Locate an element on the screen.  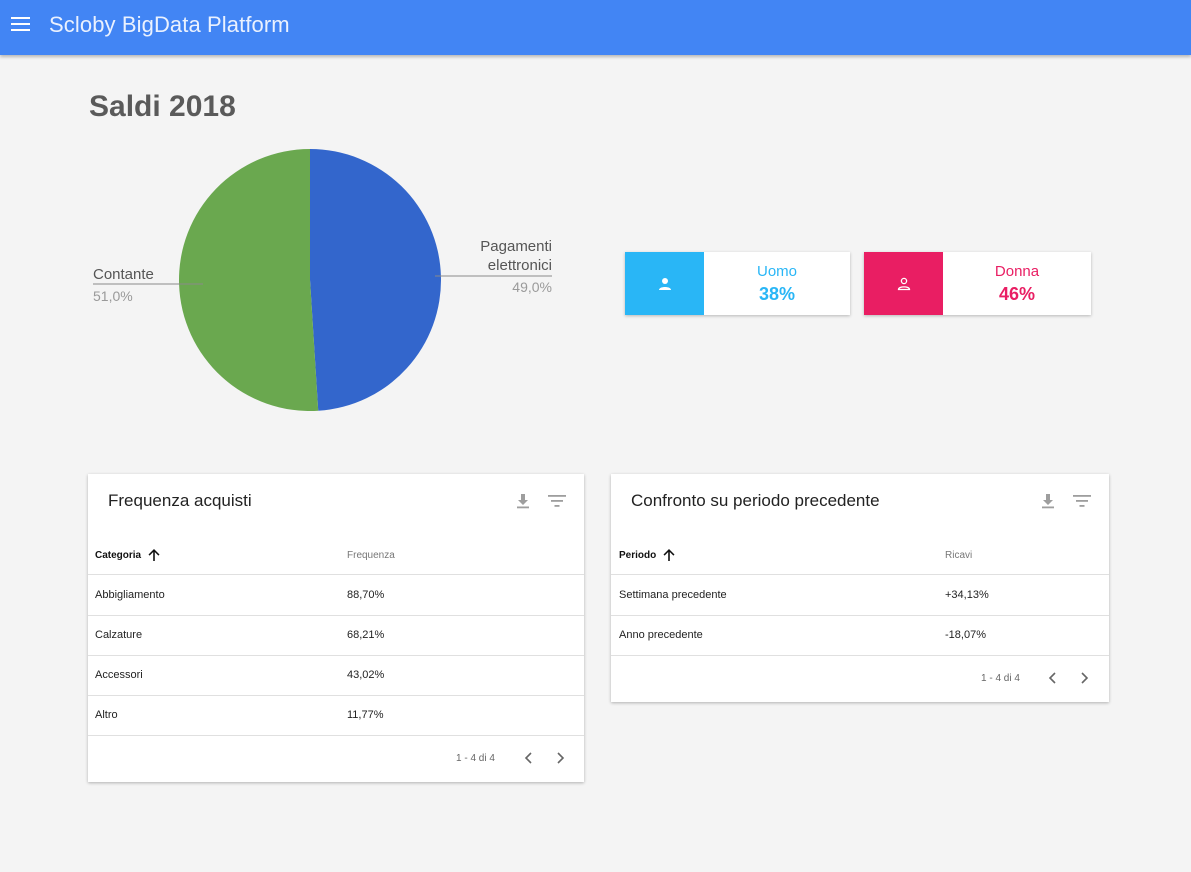
column-header-categoria: Categoria is located at coordinates (128, 556).